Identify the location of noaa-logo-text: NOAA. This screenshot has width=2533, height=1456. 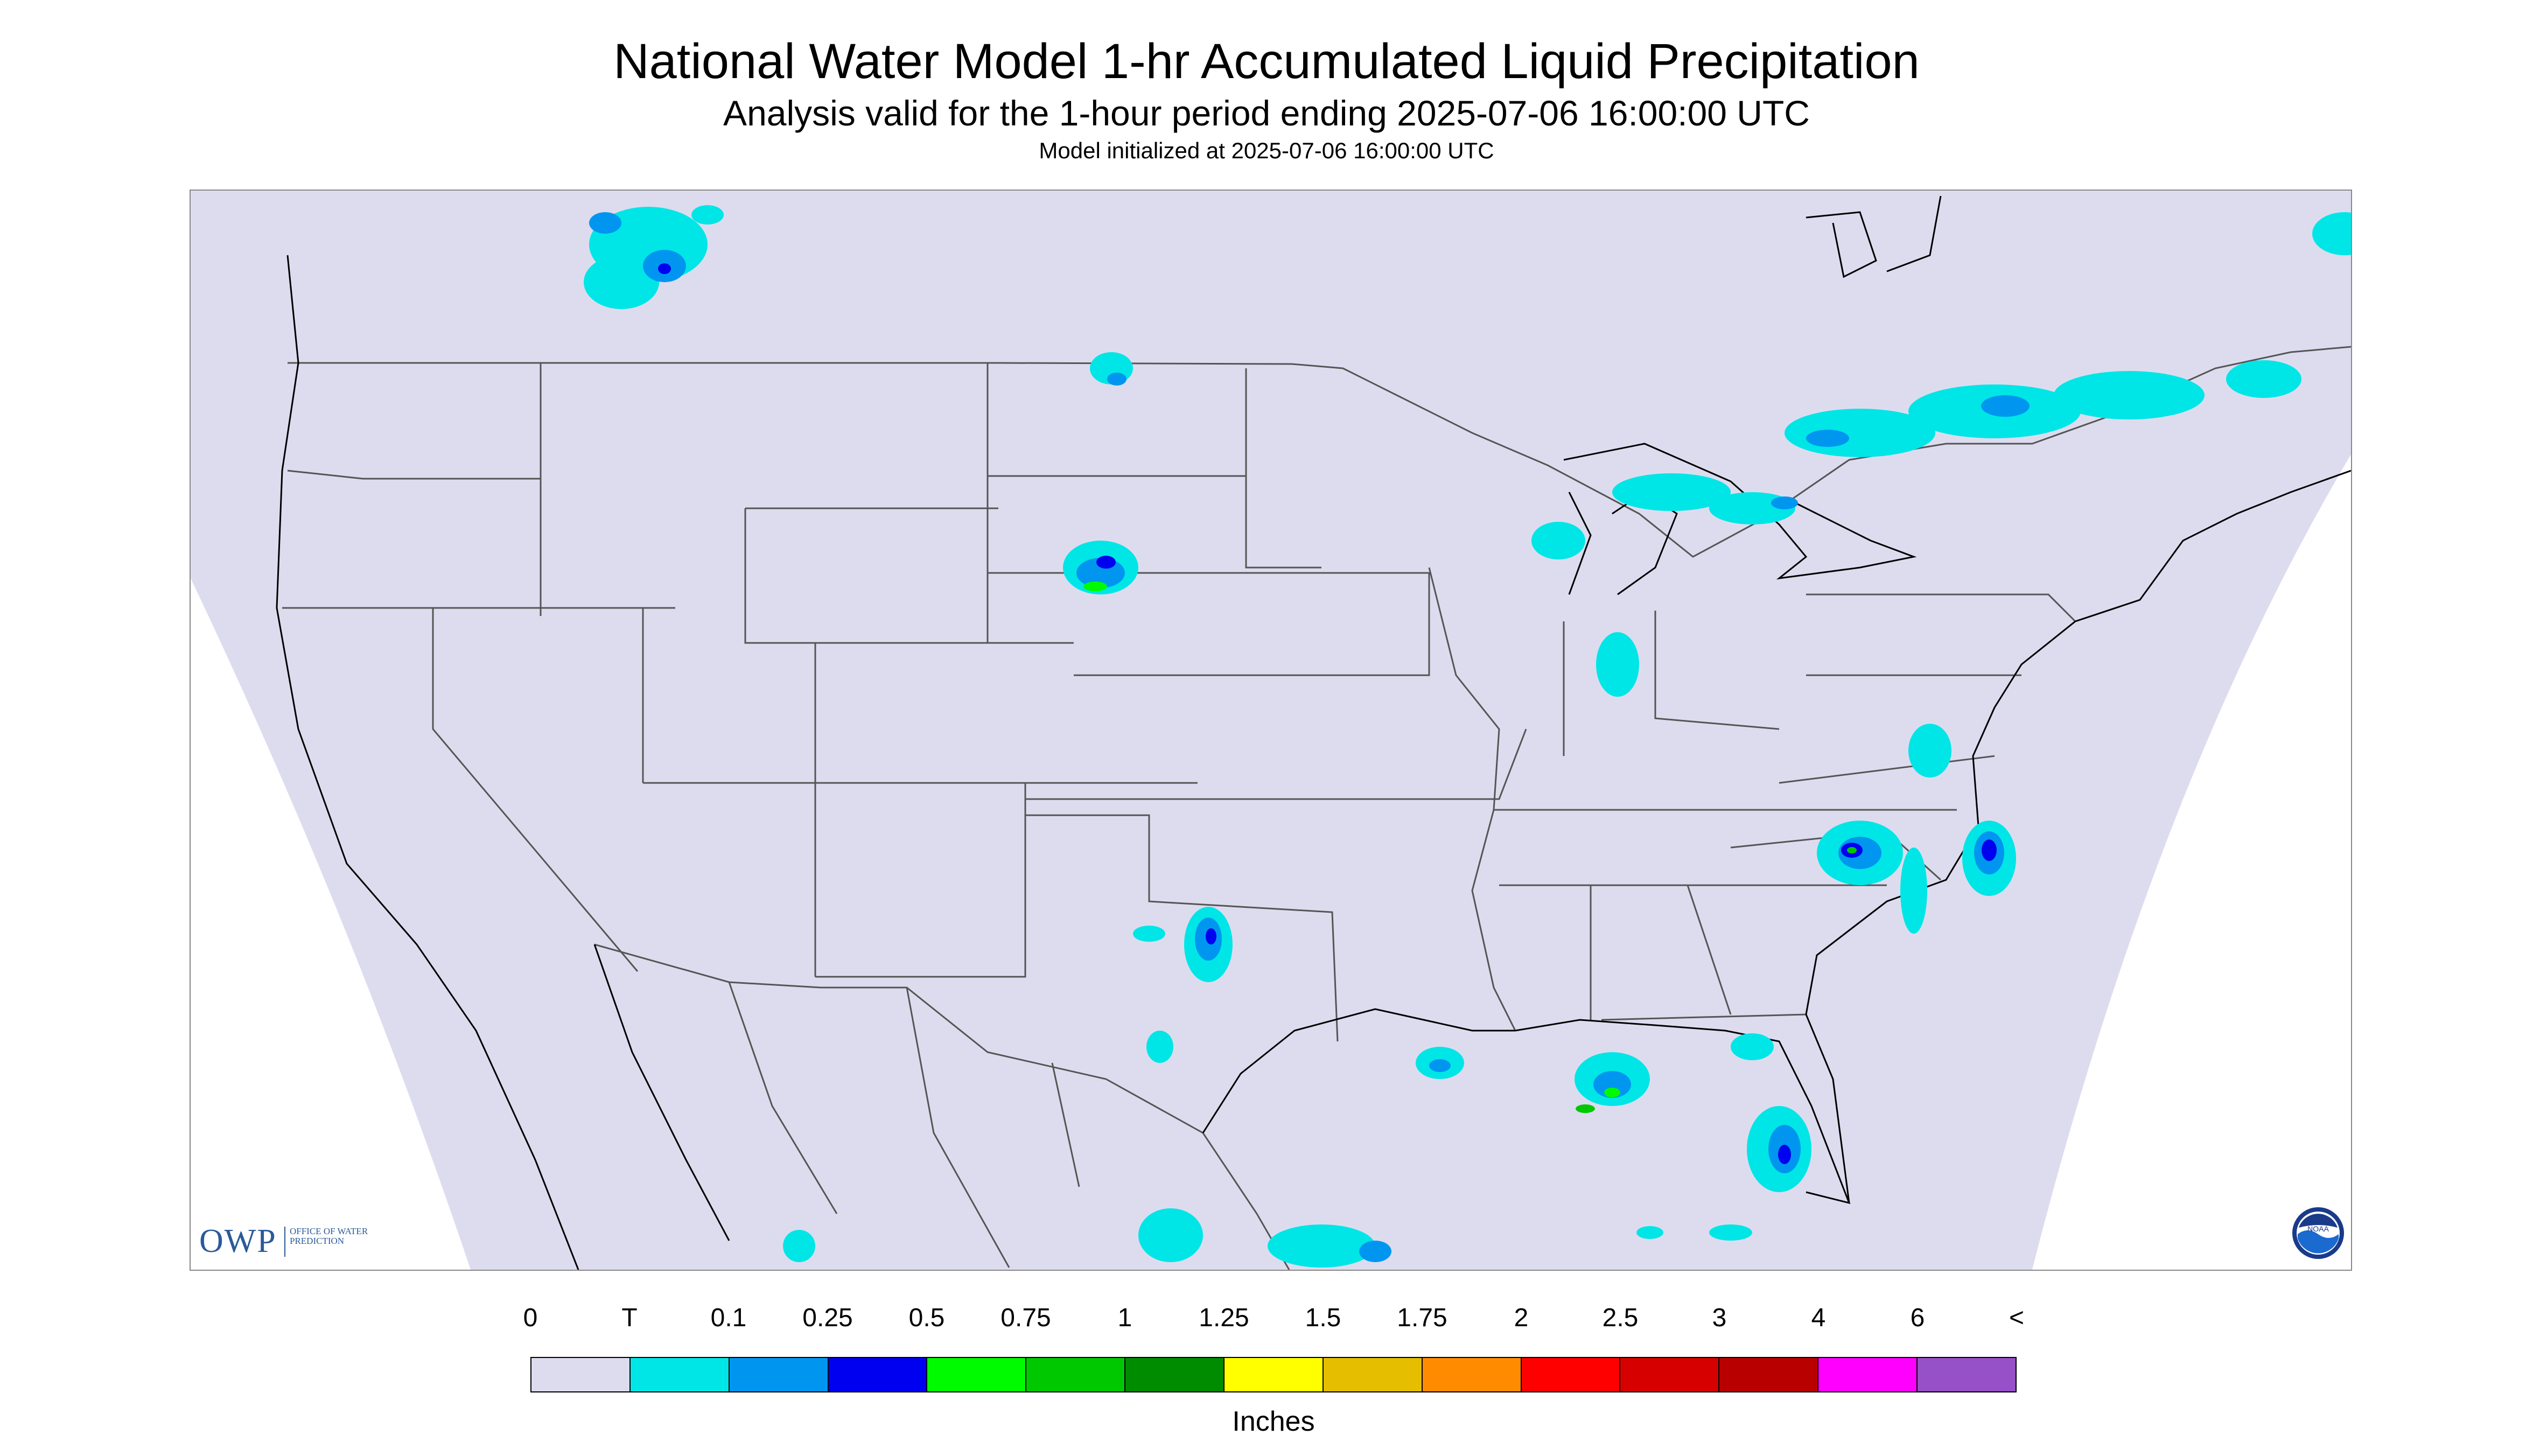
(2318, 1228).